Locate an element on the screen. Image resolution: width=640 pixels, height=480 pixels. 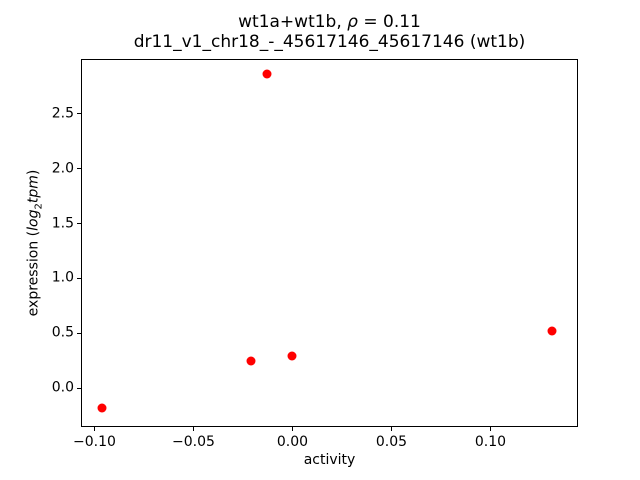
chart-title-line-2-text: dr11_v1_chr18_-_45617146_45617146 (wt1b) is located at coordinates (329, 42).